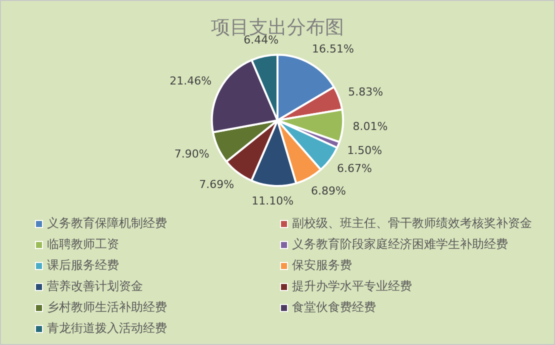  Describe the element at coordinates (95, 286) in the screenshot. I see `legend-label: 营养改善计划资金` at that location.